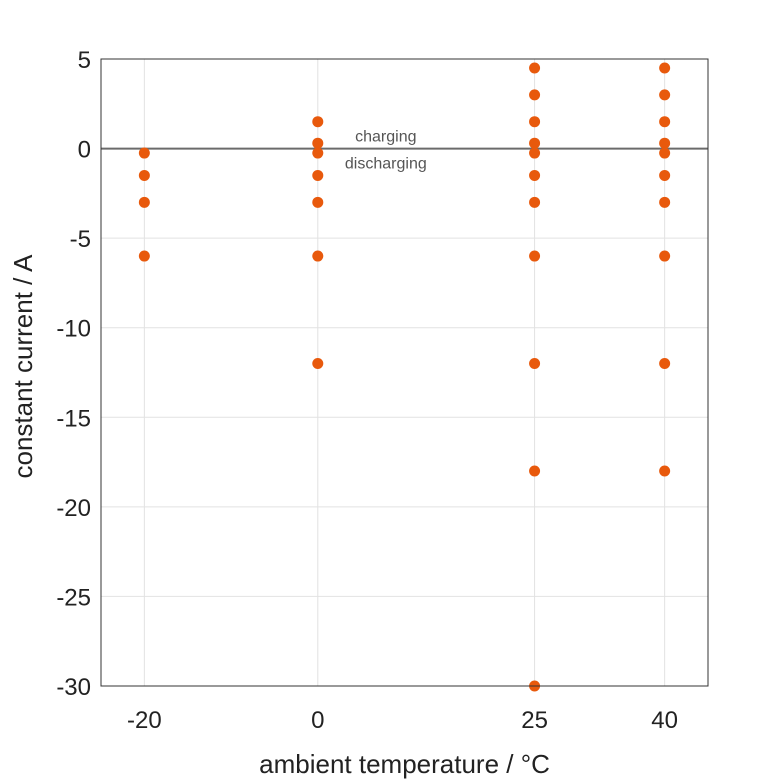  I want to click on x-tick-labels: -20 0 25 40, so click(402, 720).